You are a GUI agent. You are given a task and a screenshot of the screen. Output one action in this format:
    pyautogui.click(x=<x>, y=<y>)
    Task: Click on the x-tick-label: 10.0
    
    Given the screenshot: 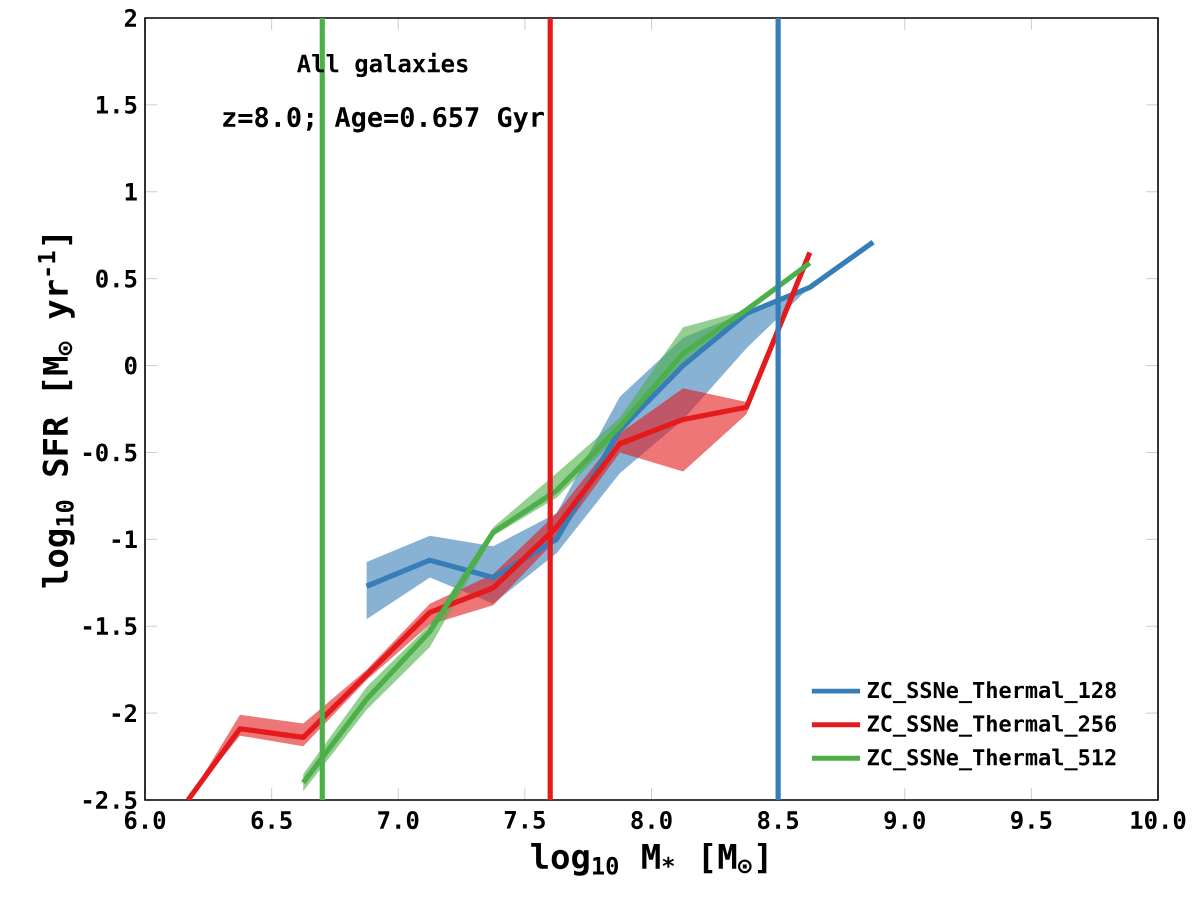 What is the action you would take?
    pyautogui.click(x=1158, y=820)
    